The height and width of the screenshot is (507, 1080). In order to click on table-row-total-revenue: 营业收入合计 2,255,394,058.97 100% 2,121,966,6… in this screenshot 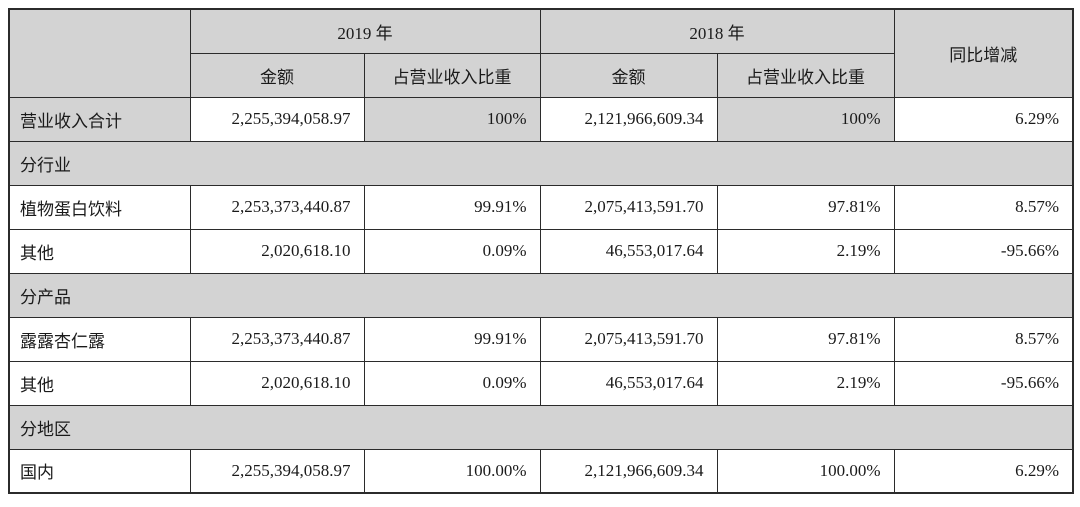, I will do `click(541, 119)`.